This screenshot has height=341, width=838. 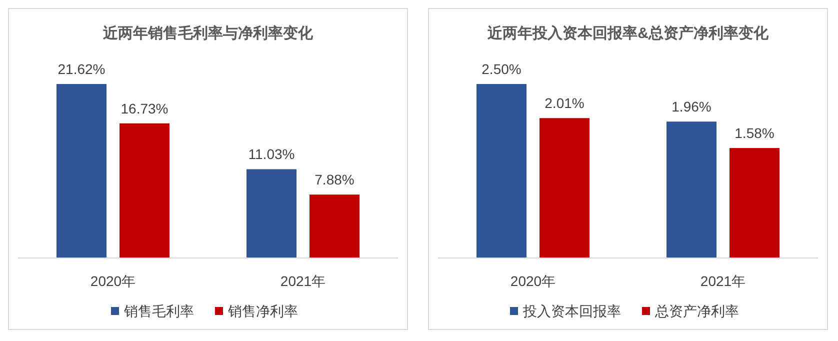 I want to click on data-label: 16.73%, so click(x=144, y=108).